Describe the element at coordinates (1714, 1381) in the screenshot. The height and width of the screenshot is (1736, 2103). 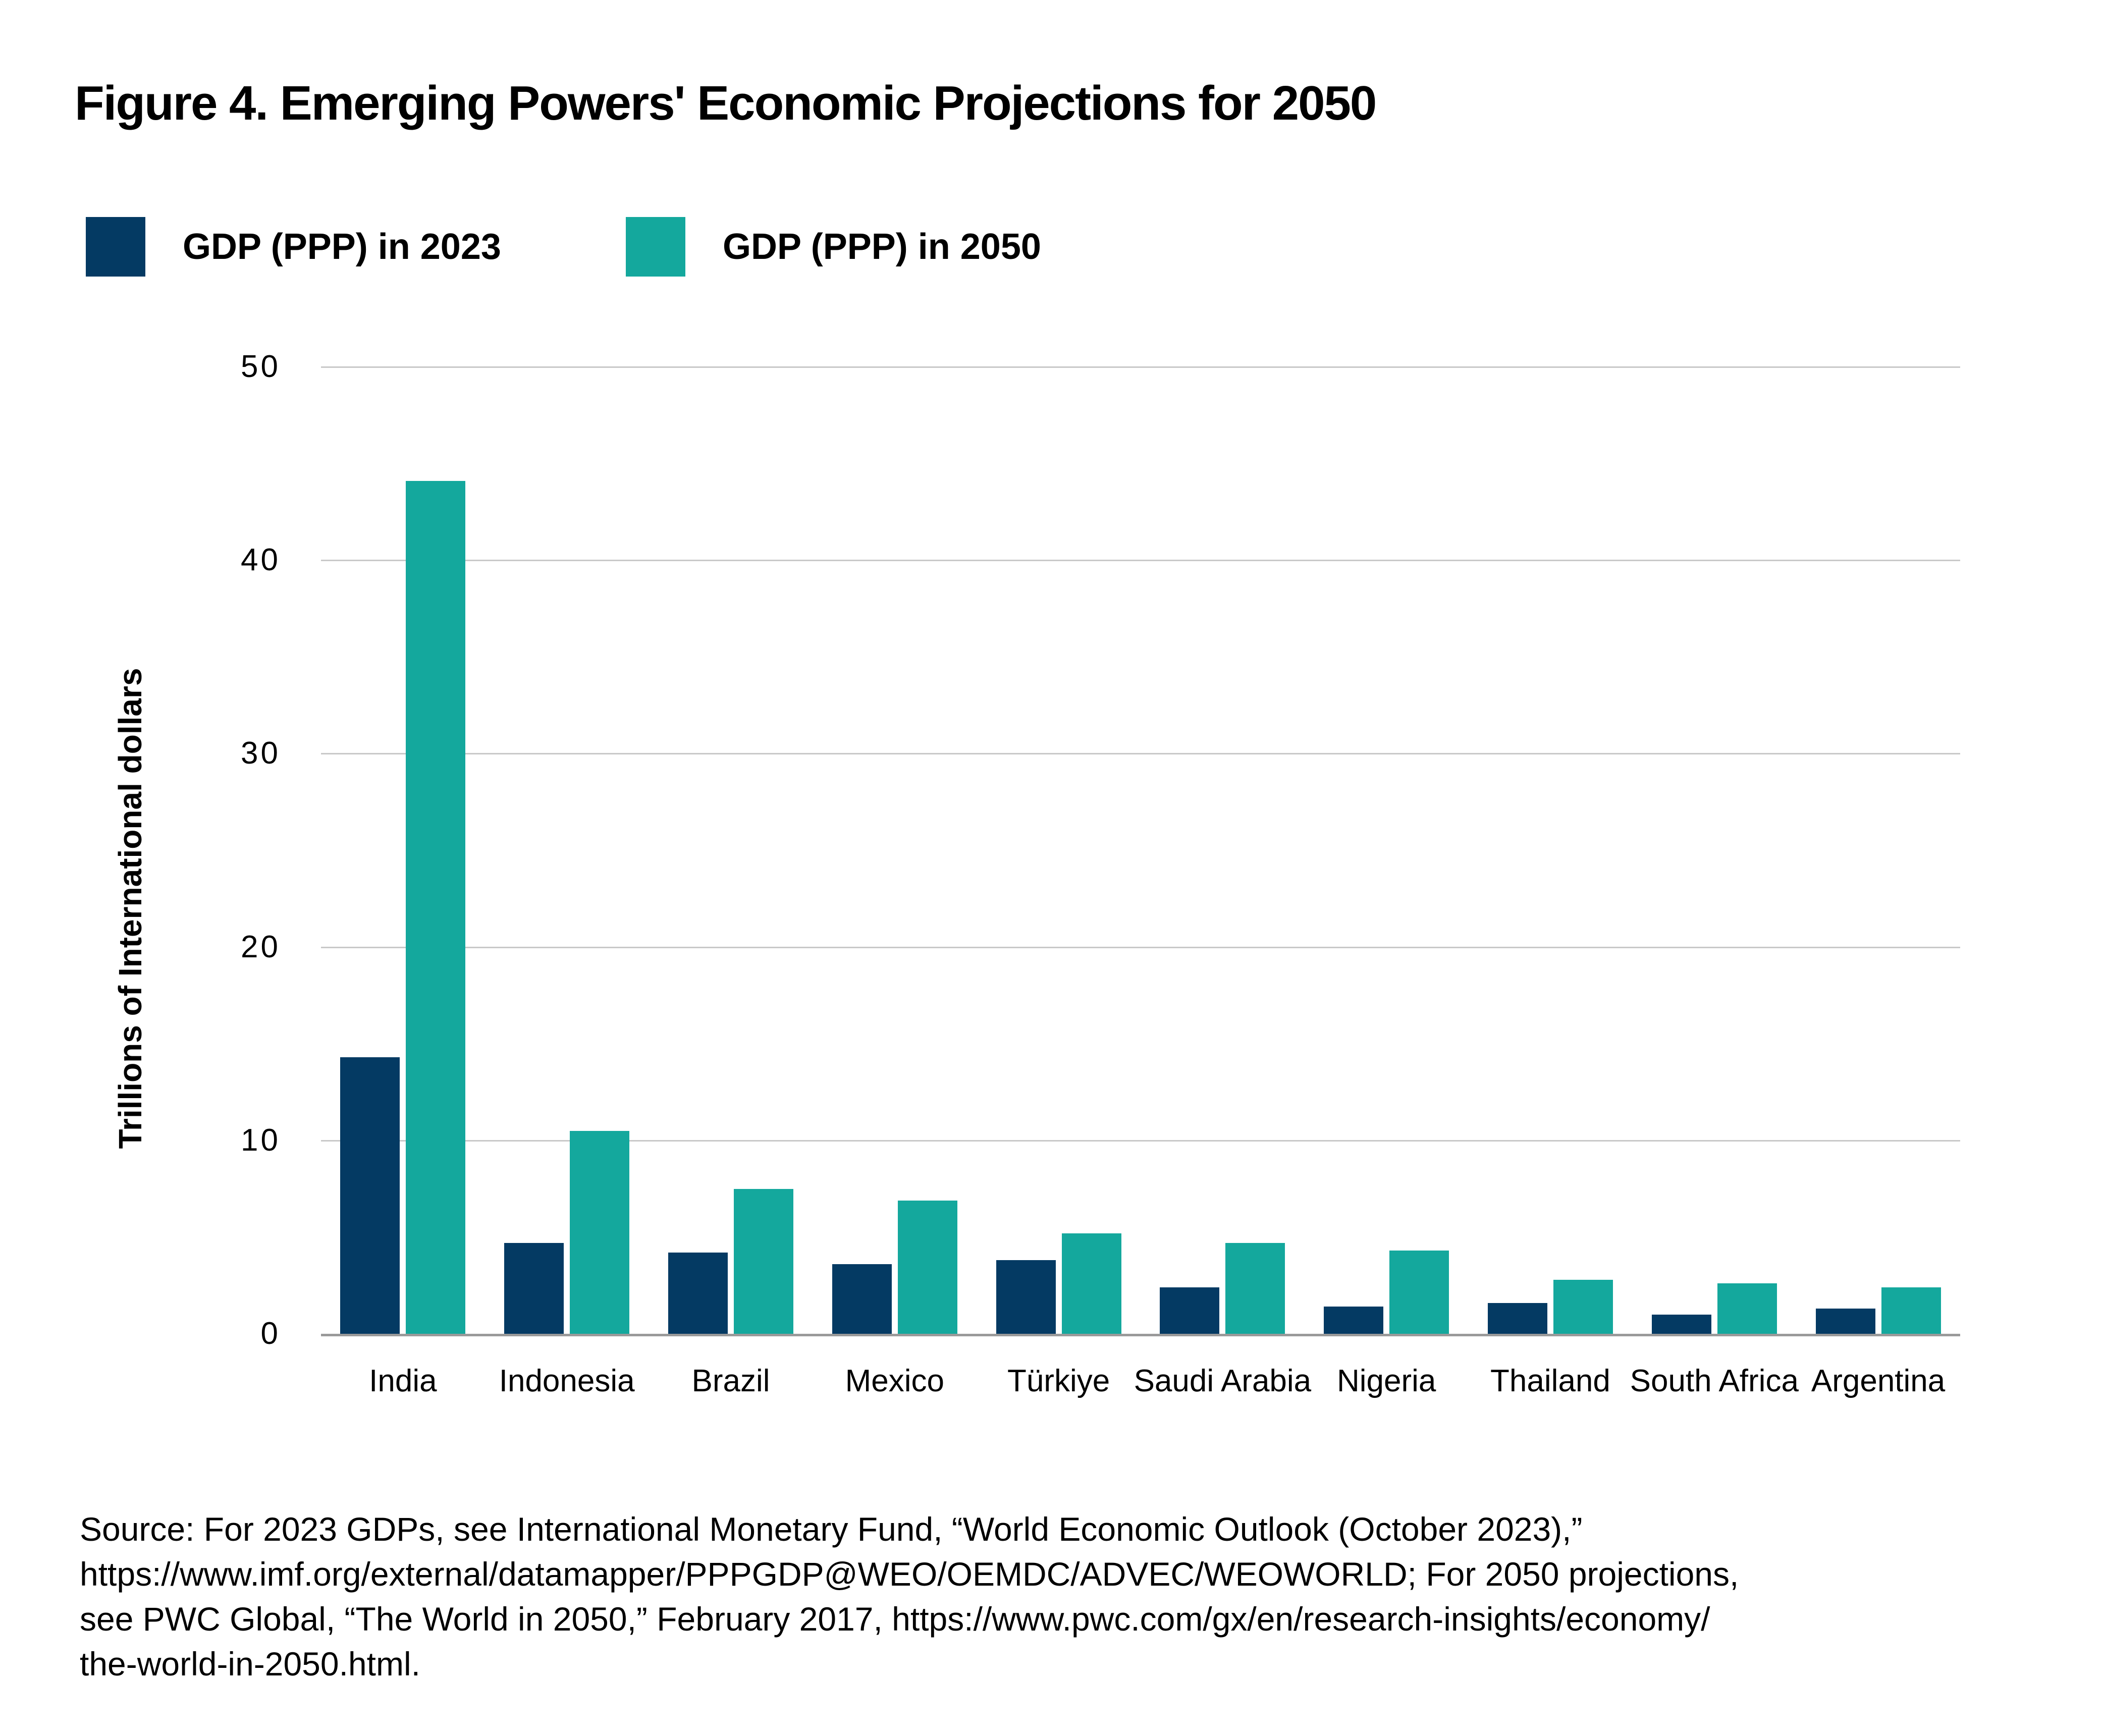
I see `x-axis-label: South Africa` at that location.